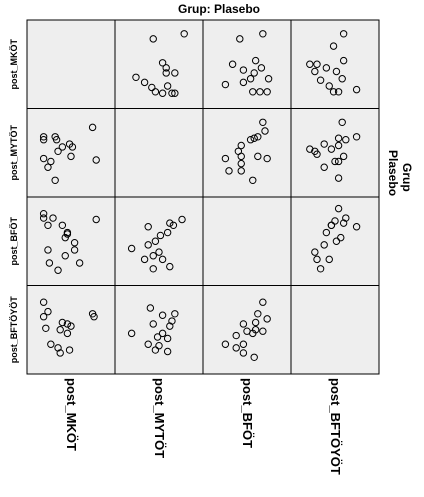  What do you see at coordinates (14, 240) in the screenshot?
I see `row-label: post_BFÖT` at bounding box center [14, 240].